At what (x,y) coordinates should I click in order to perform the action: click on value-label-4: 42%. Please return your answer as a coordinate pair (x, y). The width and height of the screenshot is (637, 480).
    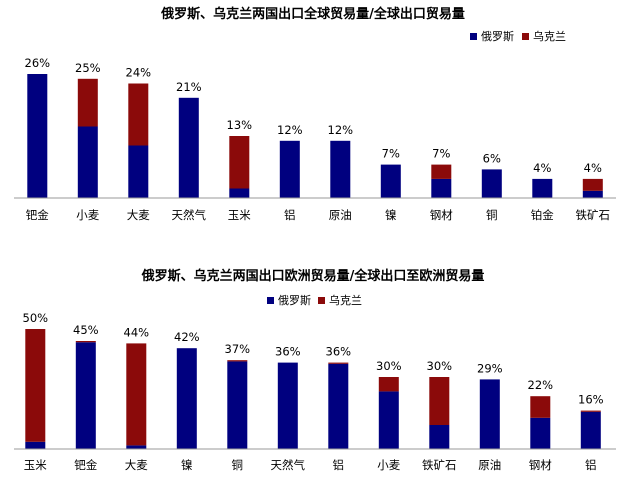
    Looking at the image, I should click on (187, 337).